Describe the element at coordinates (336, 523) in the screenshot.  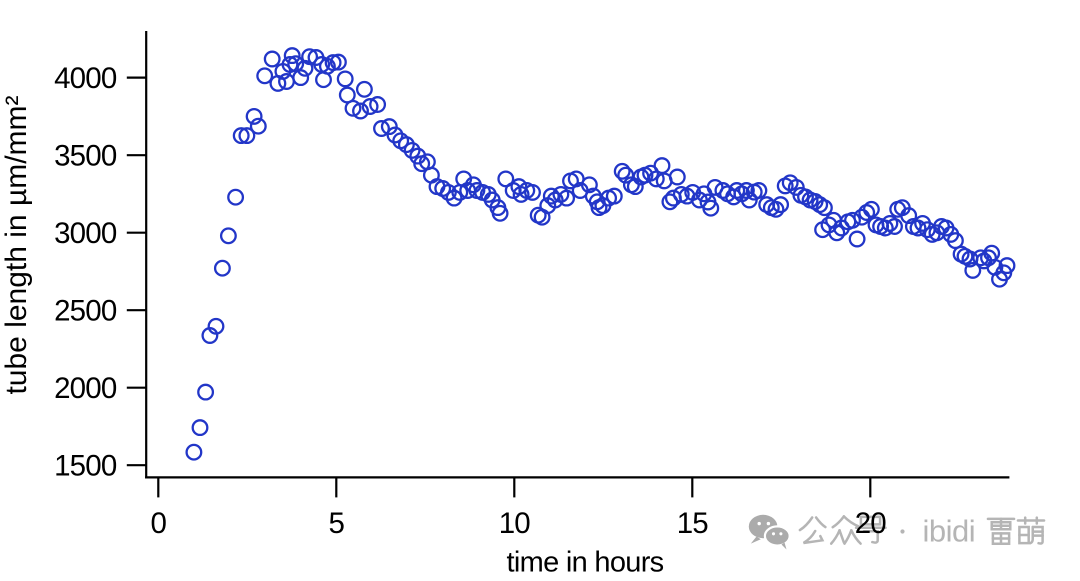
I see `svg-text: 5` at that location.